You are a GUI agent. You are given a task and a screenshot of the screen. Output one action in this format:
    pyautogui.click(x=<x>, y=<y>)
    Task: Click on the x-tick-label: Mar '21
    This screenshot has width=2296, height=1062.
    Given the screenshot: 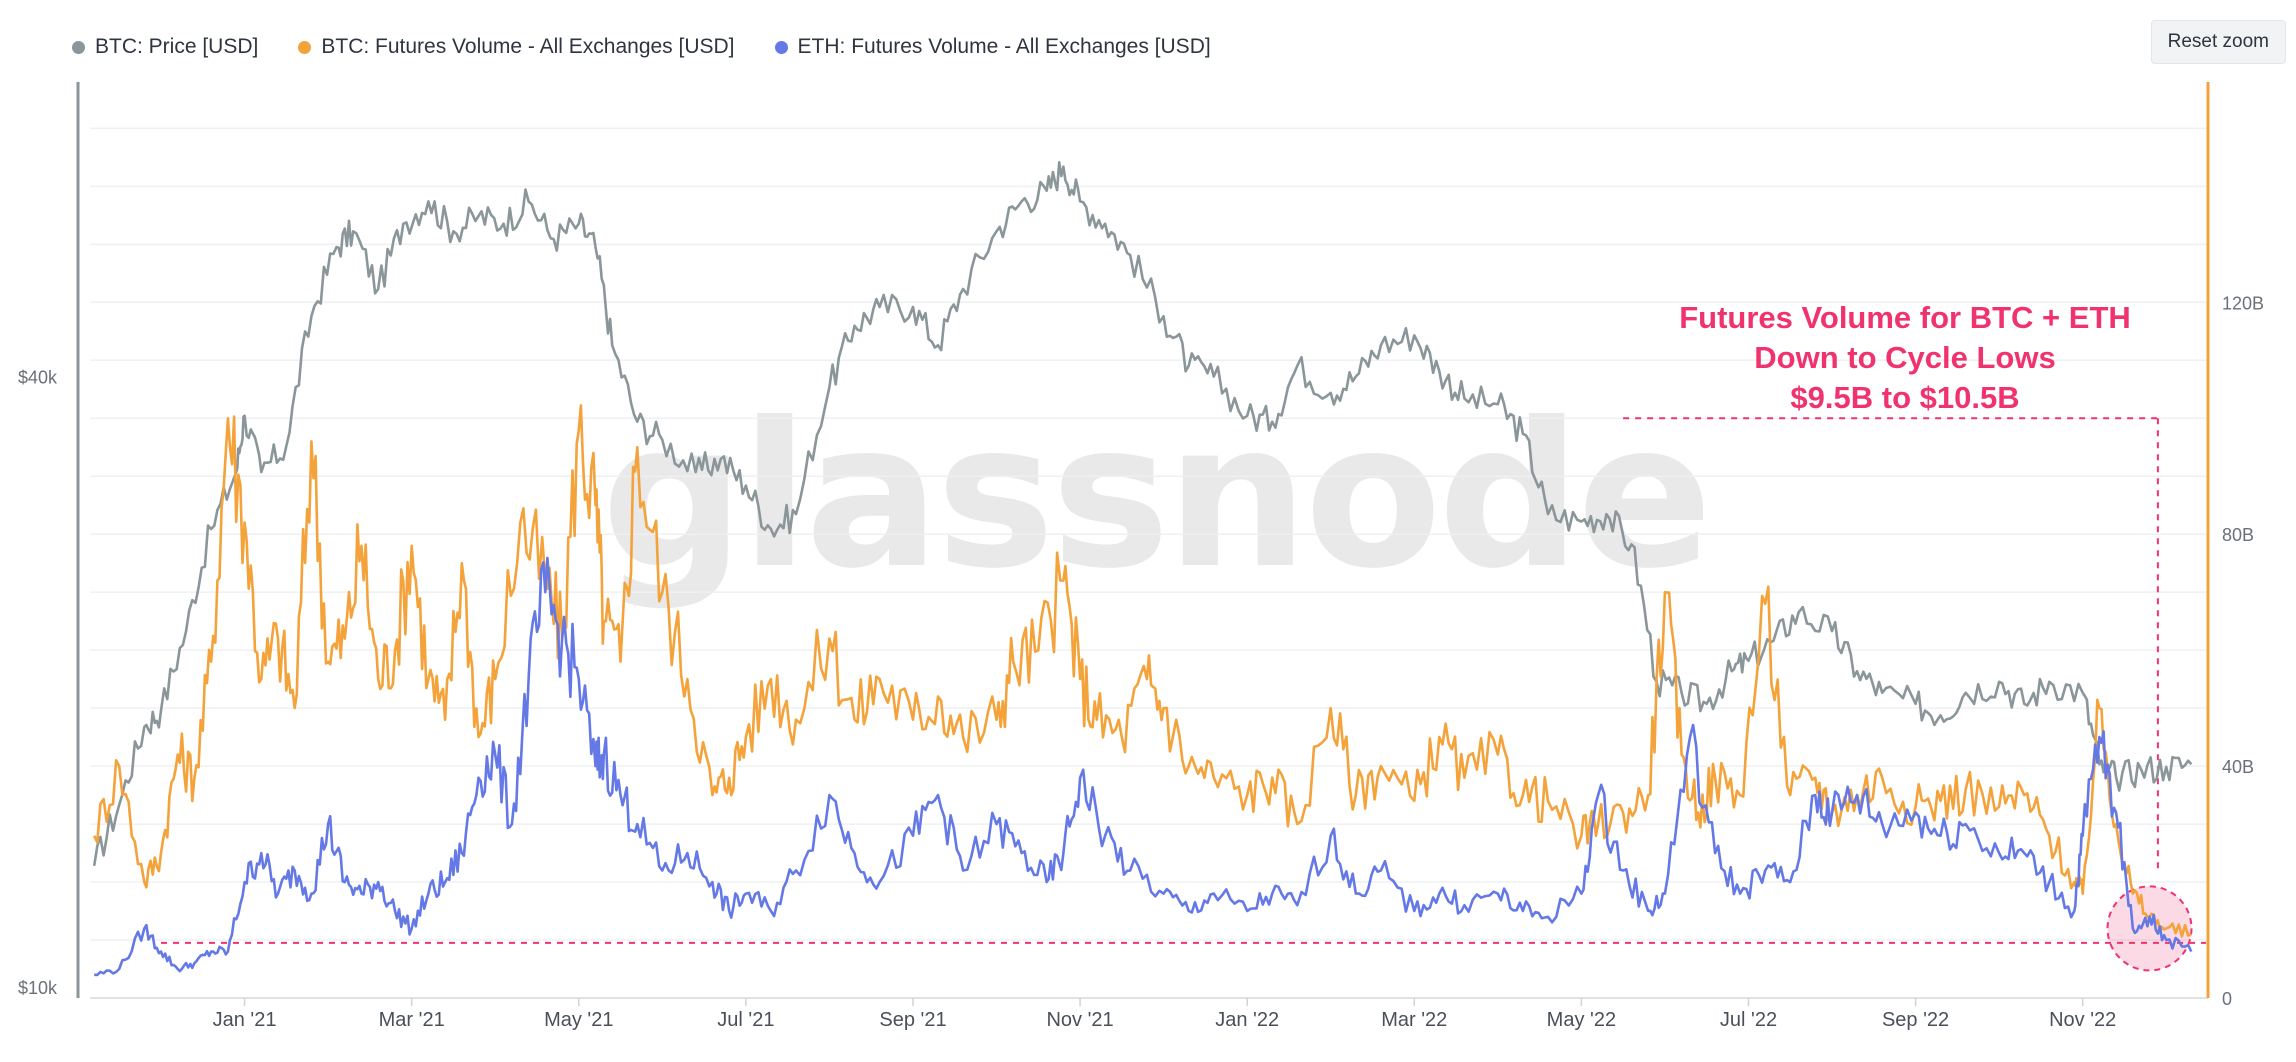 What is the action you would take?
    pyautogui.click(x=412, y=1020)
    